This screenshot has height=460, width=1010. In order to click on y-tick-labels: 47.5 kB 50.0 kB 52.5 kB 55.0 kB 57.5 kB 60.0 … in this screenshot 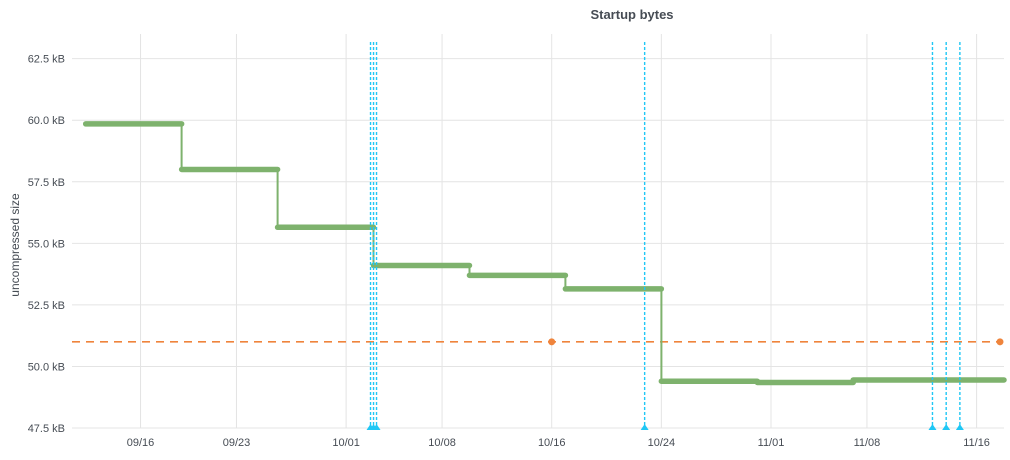, I will do `click(46, 244)`.